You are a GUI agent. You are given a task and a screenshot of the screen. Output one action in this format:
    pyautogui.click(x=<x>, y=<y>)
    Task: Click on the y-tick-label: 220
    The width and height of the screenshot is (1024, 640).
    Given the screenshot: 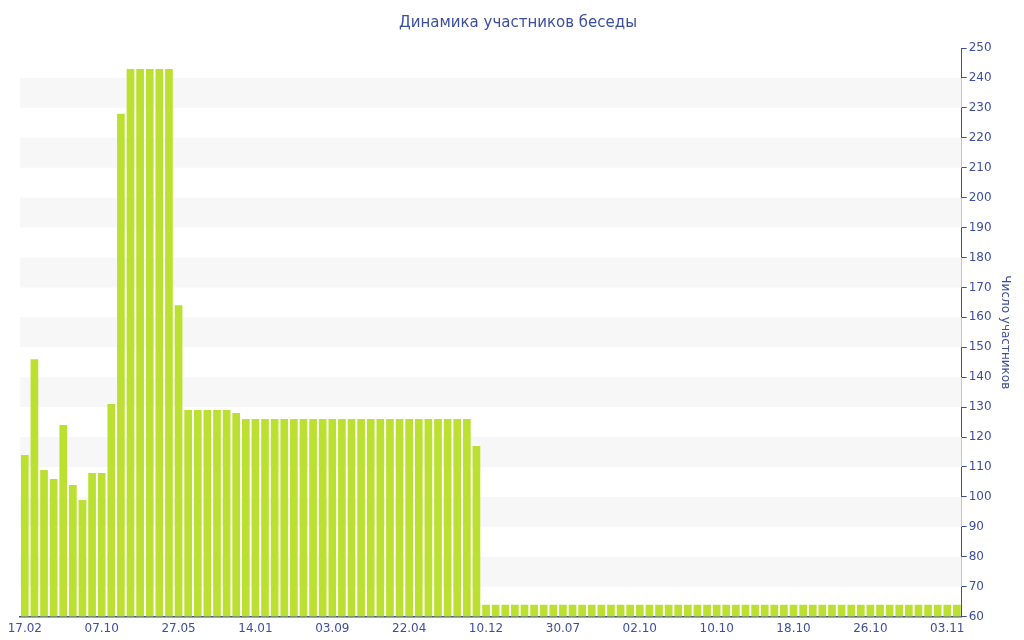 What is the action you would take?
    pyautogui.click(x=980, y=136)
    